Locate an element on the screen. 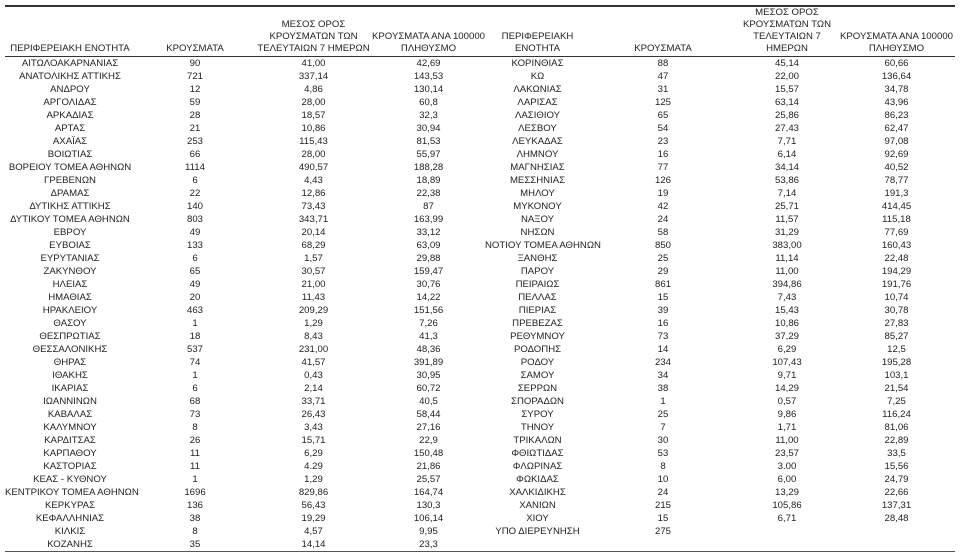 The width and height of the screenshot is (960, 552). region-cell: ΧΙΟΥ is located at coordinates (537, 518).